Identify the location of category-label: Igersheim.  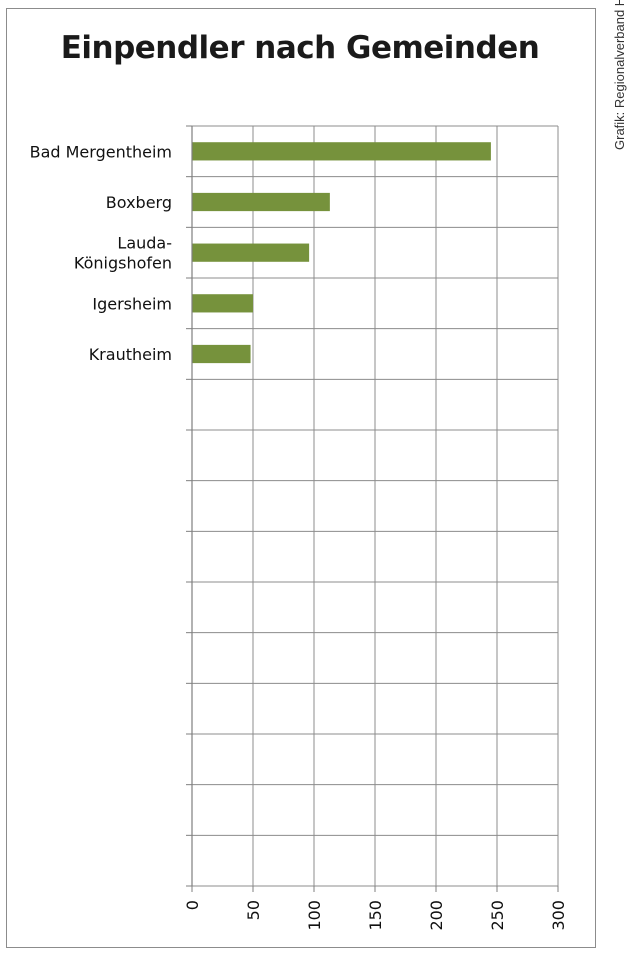
(132, 303).